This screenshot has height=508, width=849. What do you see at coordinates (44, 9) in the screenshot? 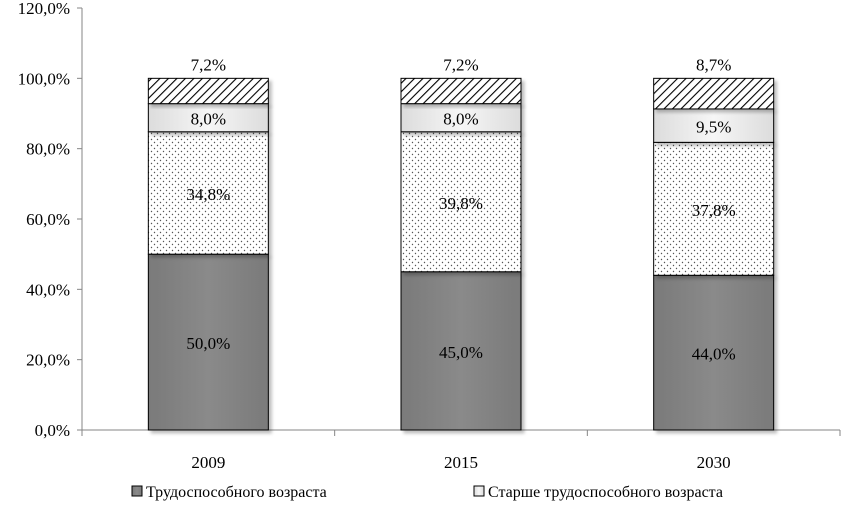
I see `y-tick-label: 120,0%` at bounding box center [44, 9].